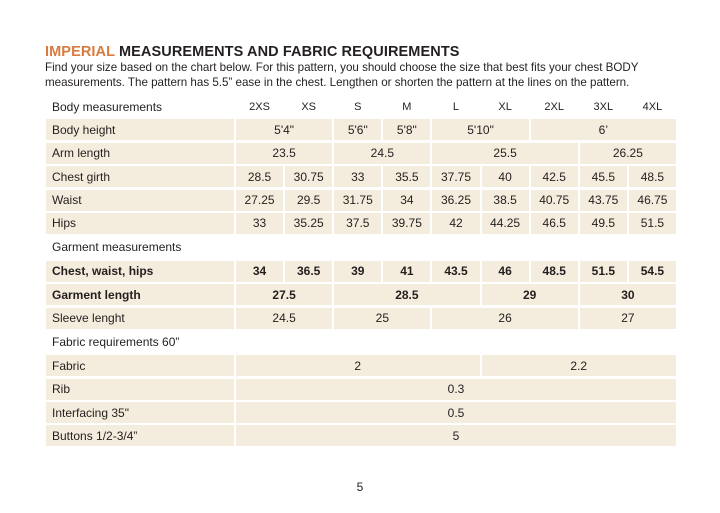  What do you see at coordinates (358, 200) in the screenshot?
I see `table-cell: 31.75` at bounding box center [358, 200].